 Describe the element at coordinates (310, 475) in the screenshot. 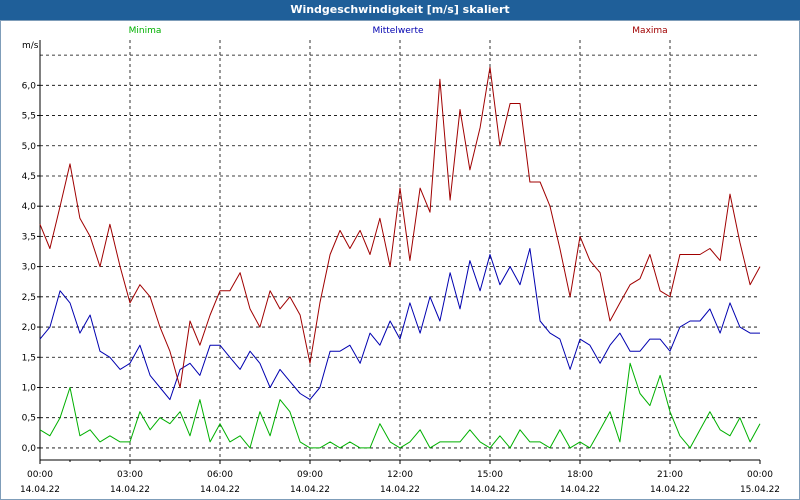

I see `x-tick-time-label: 09:00` at that location.